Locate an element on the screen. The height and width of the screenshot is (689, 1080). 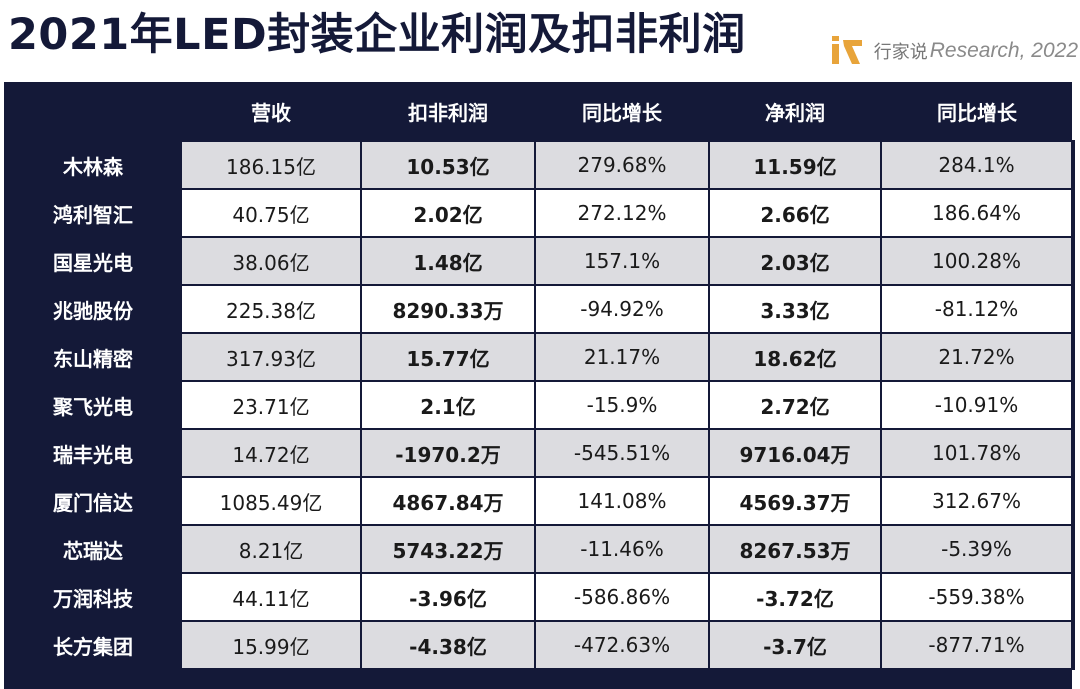
brand-watermark: 行家说 Research, 2022 is located at coordinates (954, 51).